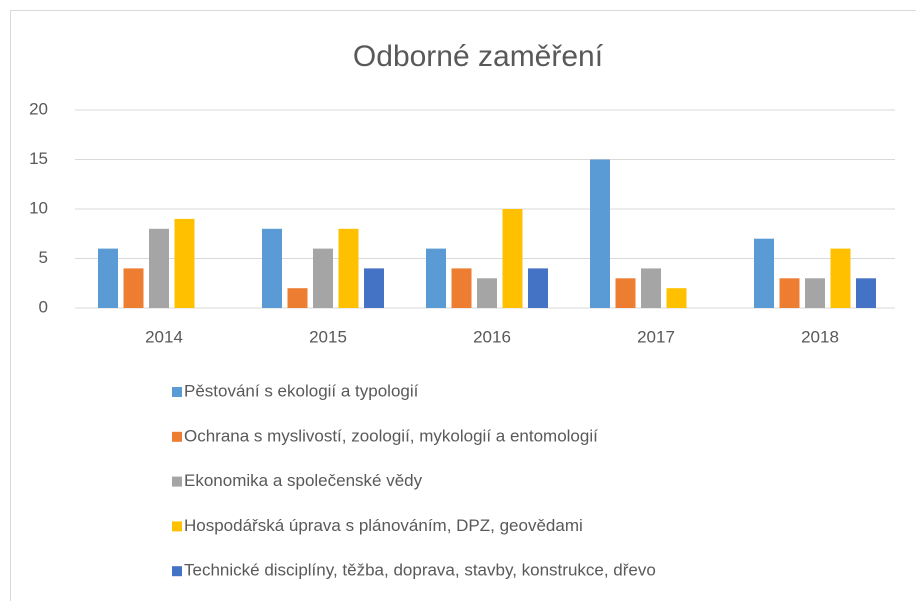  What do you see at coordinates (328, 336) in the screenshot?
I see `x-tick-label: 2015` at bounding box center [328, 336].